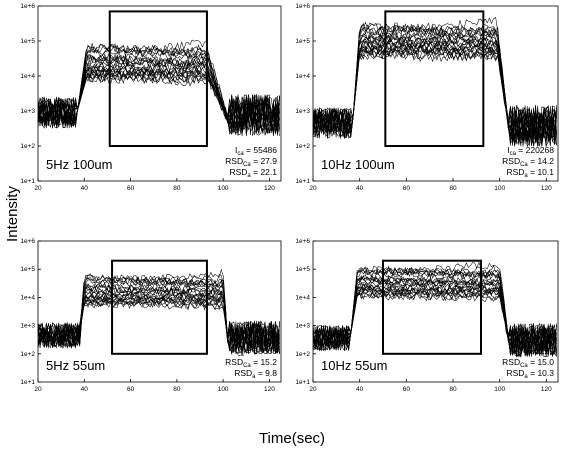 This screenshot has height=453, width=564. What do you see at coordinates (79, 164) in the screenshot?
I see `panel-title: 5Hz 100um` at bounding box center [79, 164].